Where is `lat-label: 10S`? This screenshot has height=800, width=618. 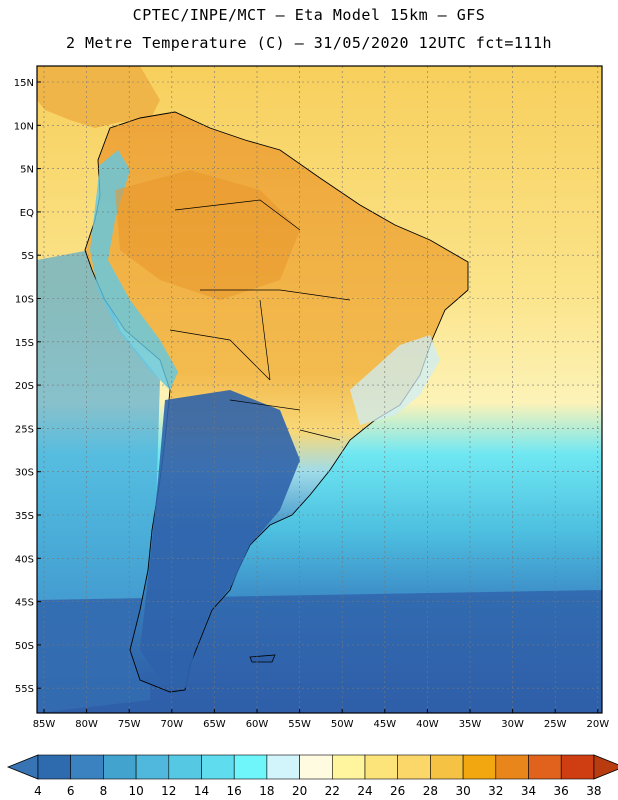 lat-label: 10S is located at coordinates (24, 300).